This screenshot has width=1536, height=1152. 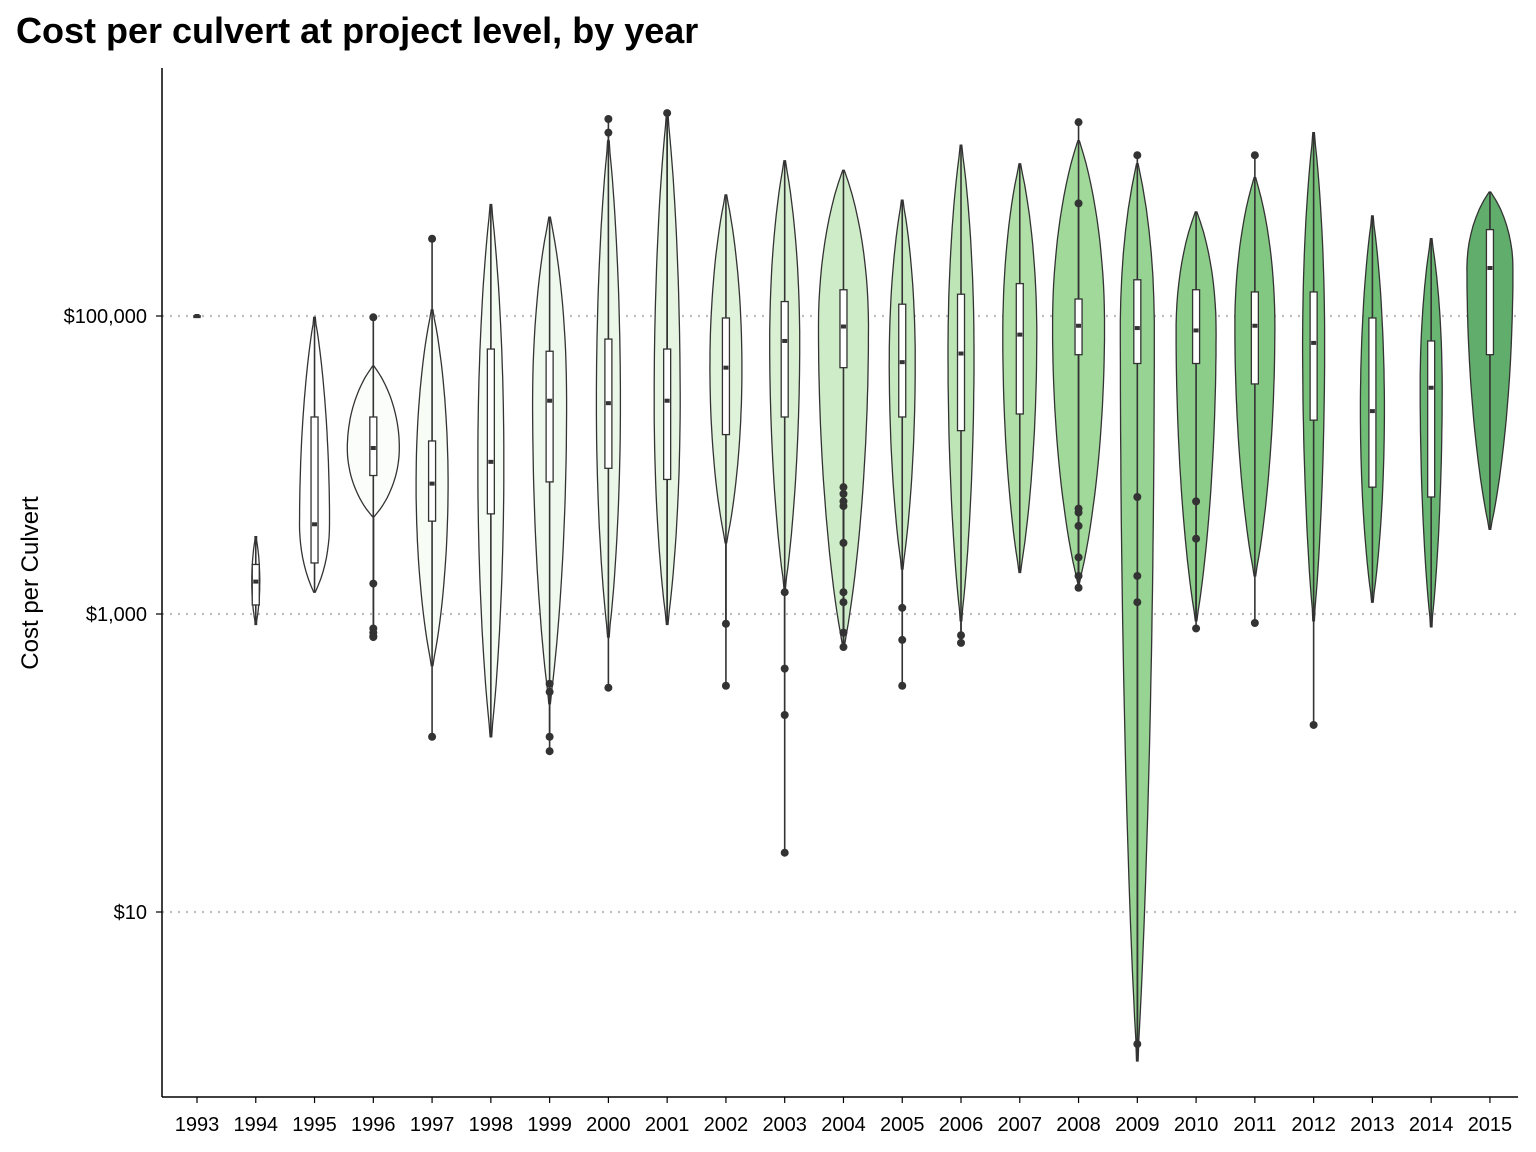 I want to click on box-1999, so click(x=549, y=416).